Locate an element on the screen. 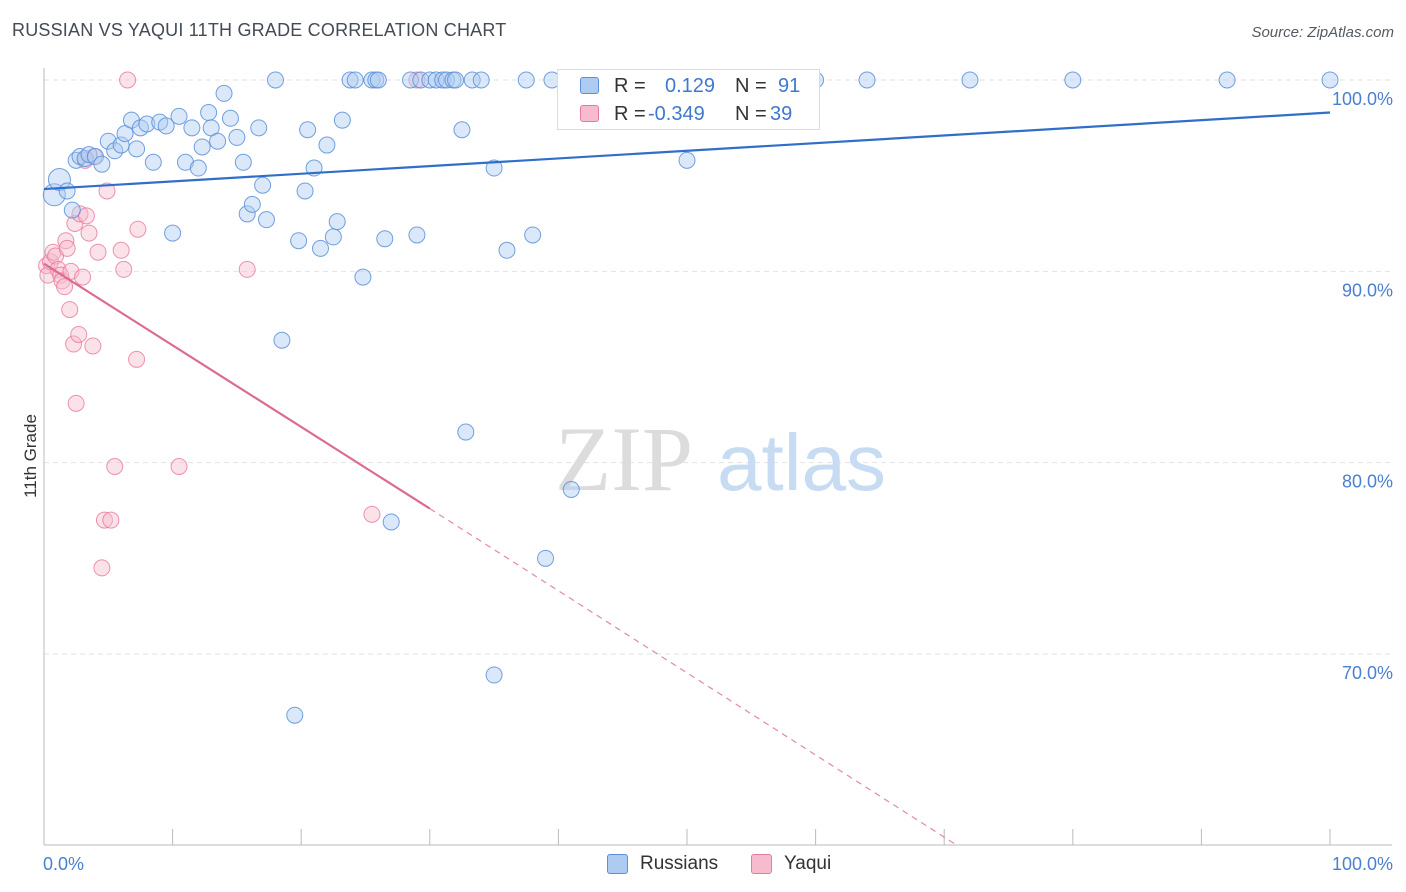 The image size is (1406, 892). source-credit: Source: ZipAtlas.com is located at coordinates (1322, 32).